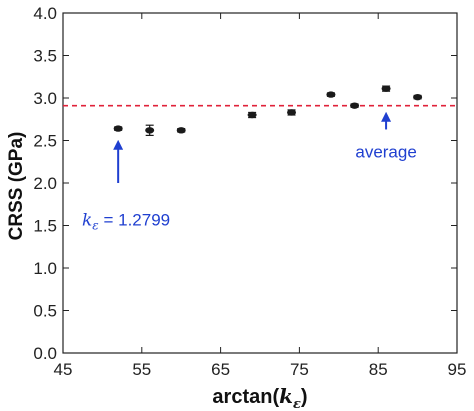  I want to click on k-value-text: = 1.2799, so click(134, 220).